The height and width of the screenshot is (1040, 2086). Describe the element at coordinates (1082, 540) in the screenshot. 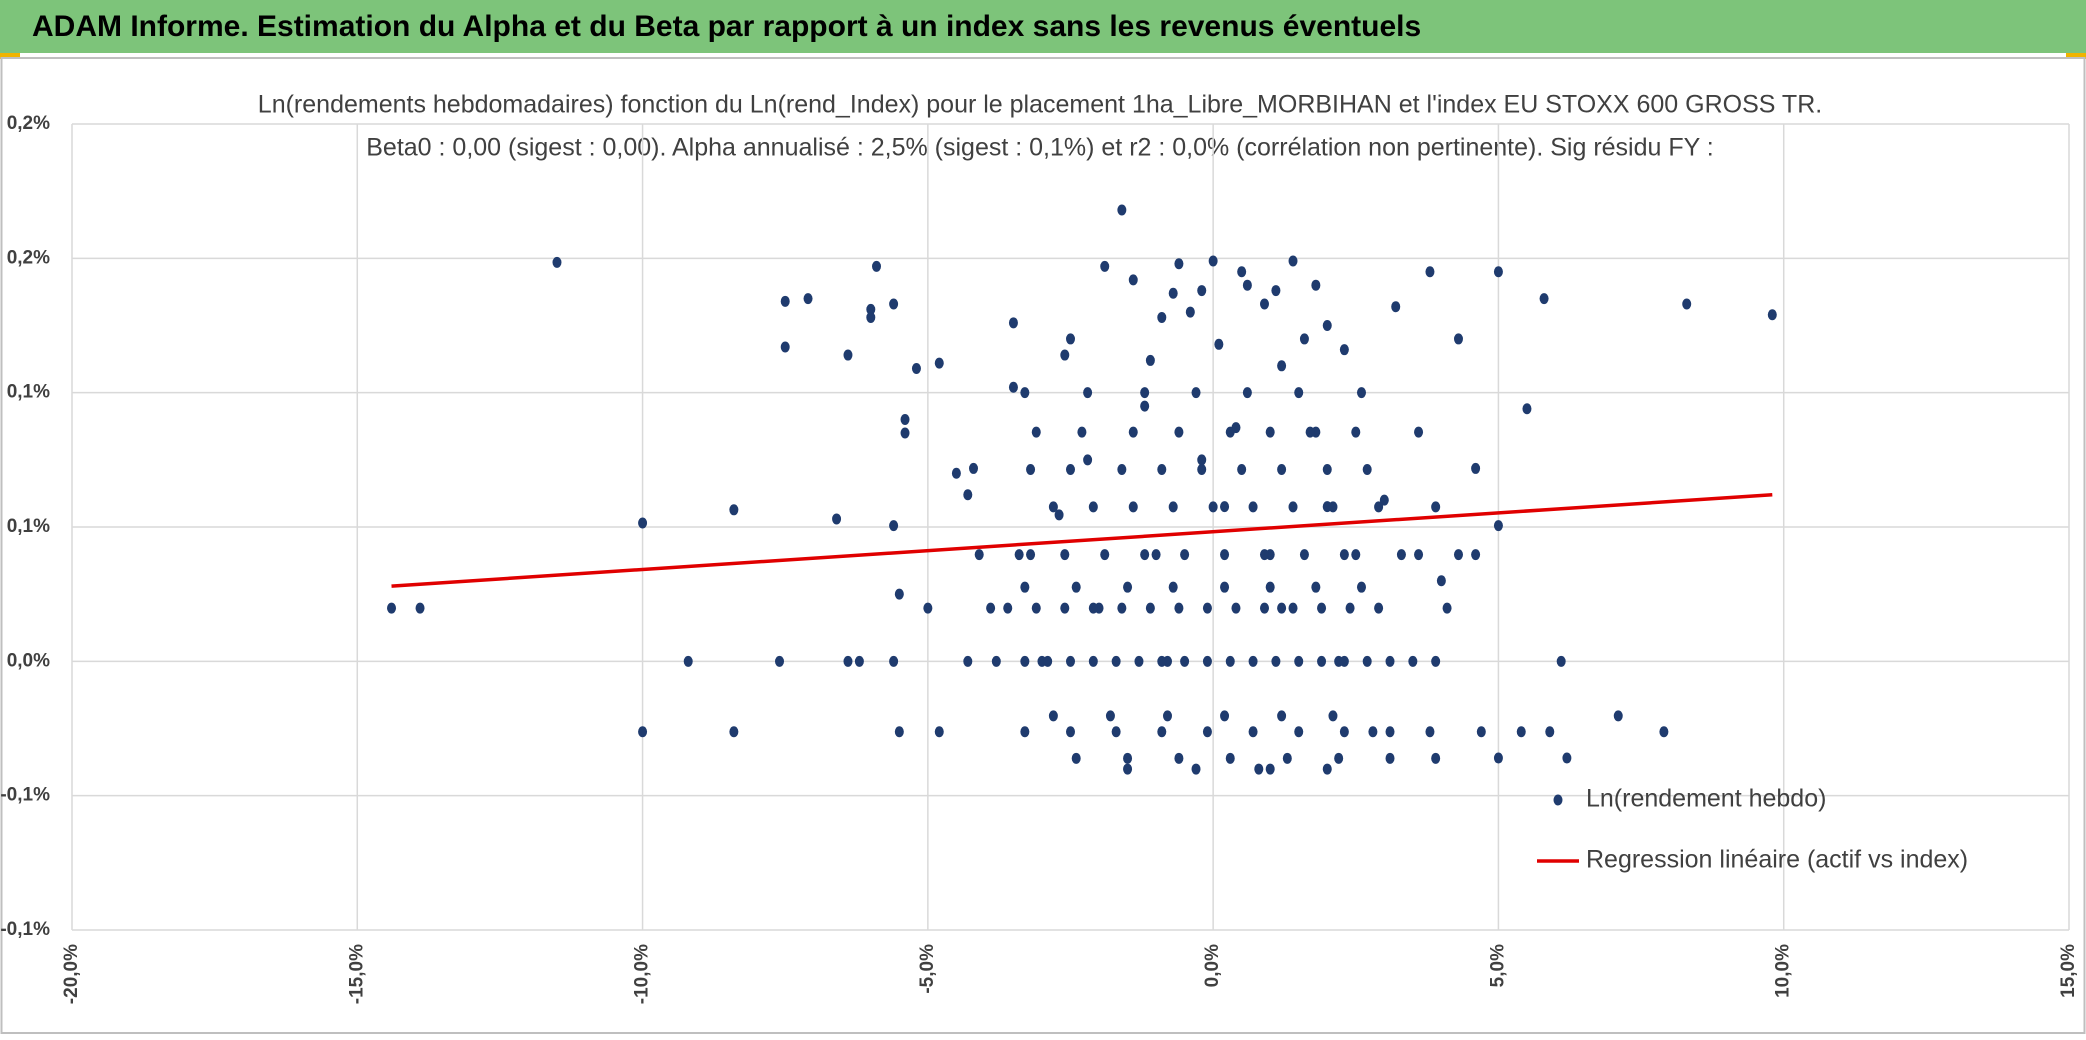

I see `regression-line` at that location.